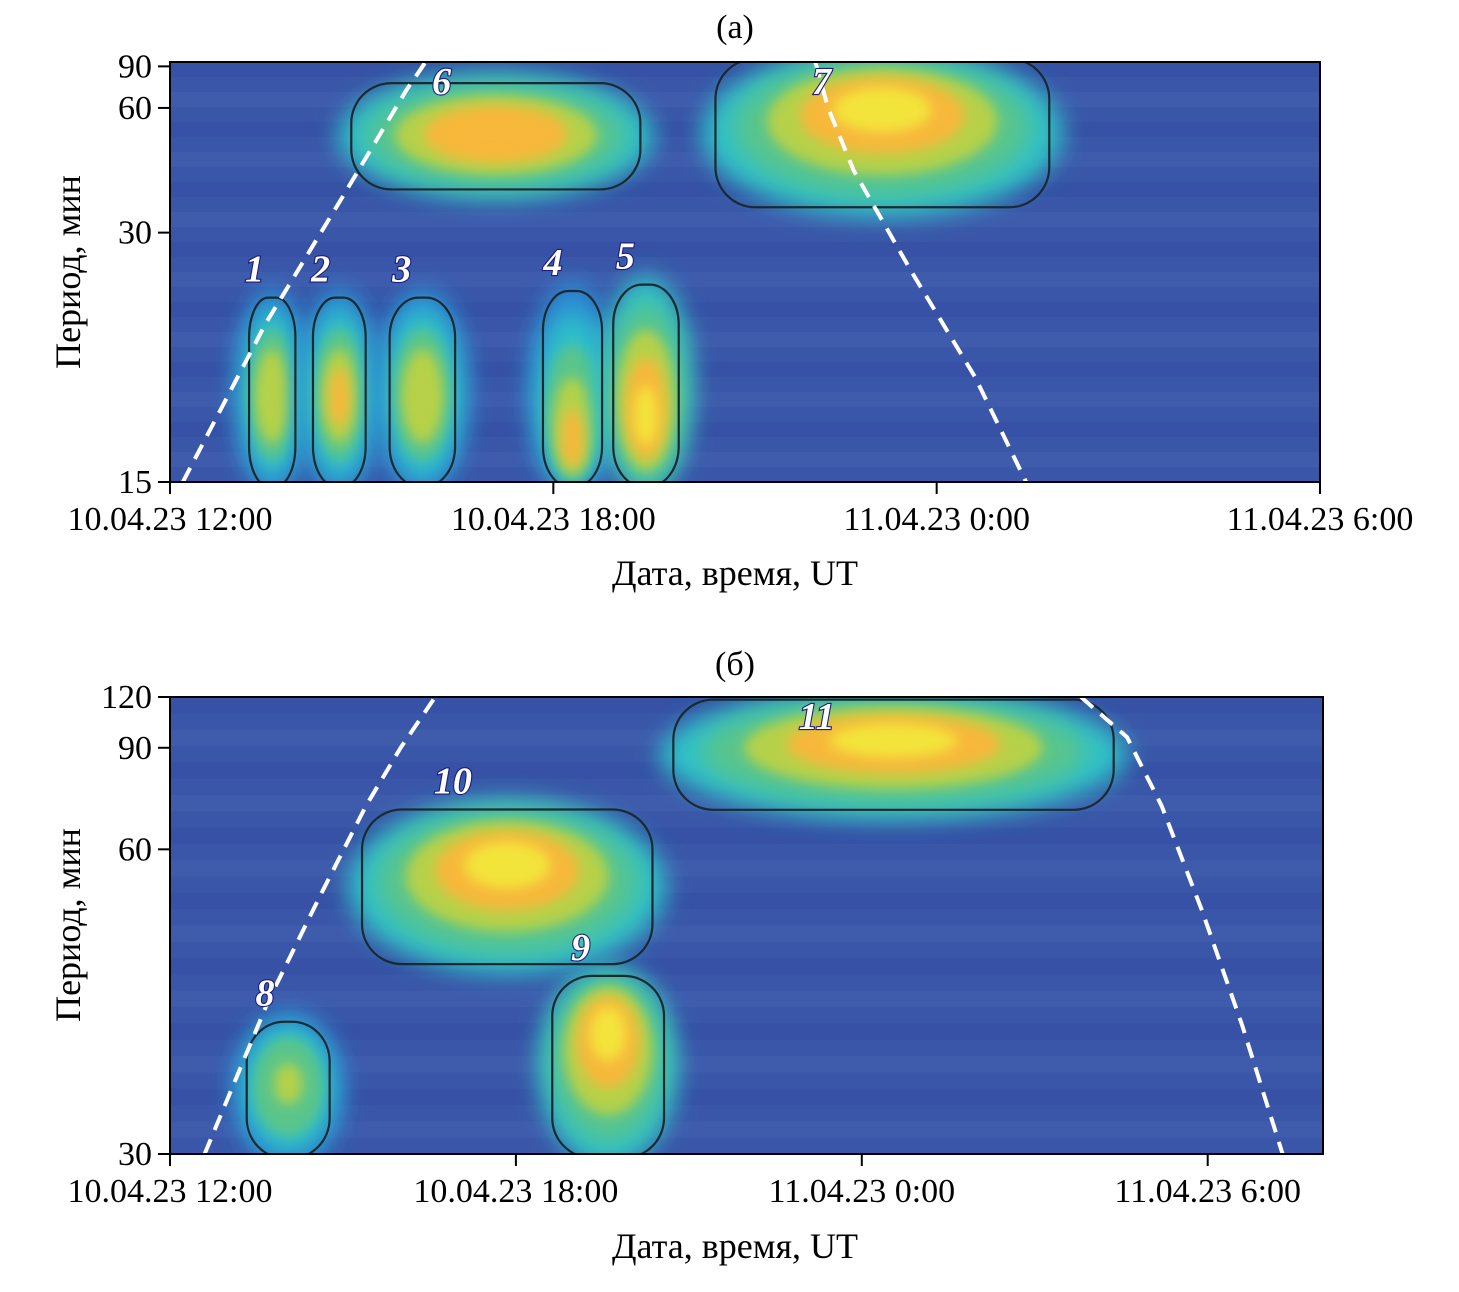 The image size is (1459, 1292). Describe the element at coordinates (320, 270) in the screenshot. I see `region-2-label: 2` at that location.